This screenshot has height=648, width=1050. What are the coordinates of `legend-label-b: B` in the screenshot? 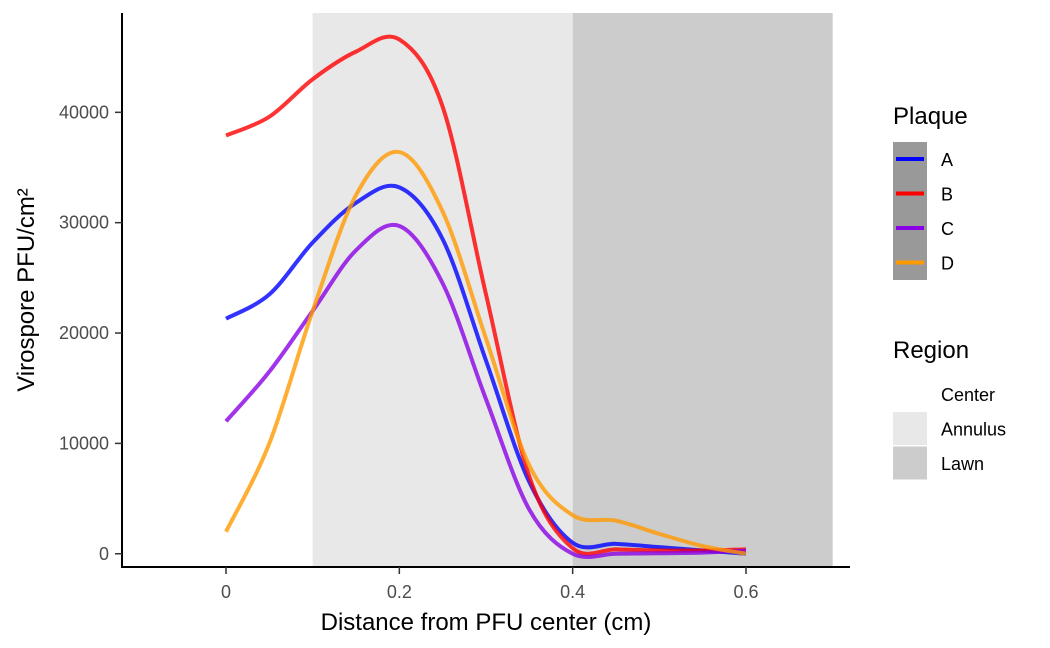 It's located at (947, 195).